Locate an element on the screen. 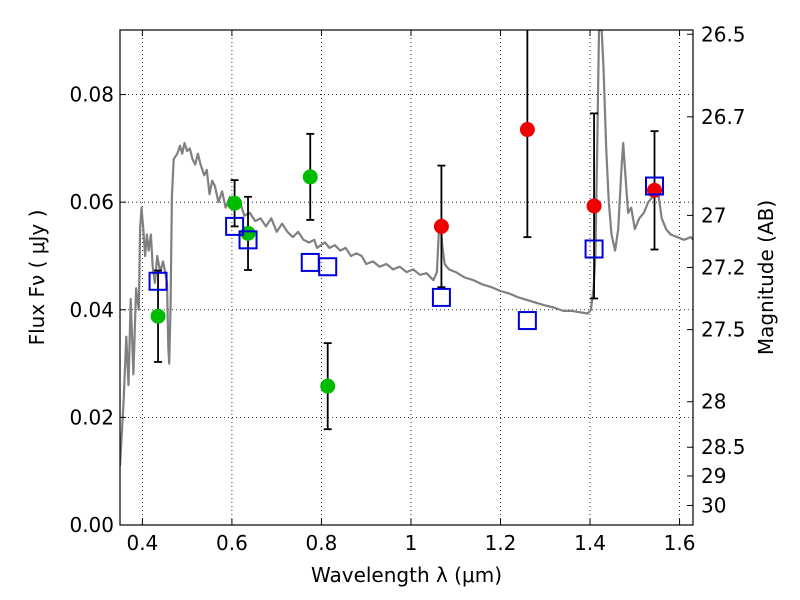 The height and width of the screenshot is (600, 800). y-tick-label: 0.04 is located at coordinates (91, 310).